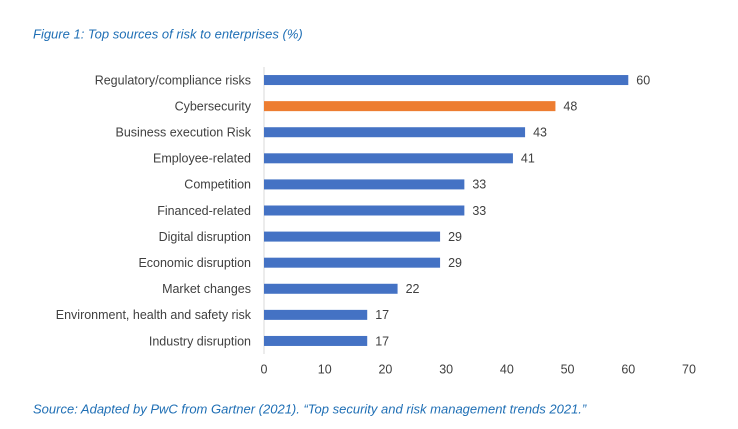 The width and height of the screenshot is (738, 429). Describe the element at coordinates (413, 289) in the screenshot. I see `data-label: 22` at that location.